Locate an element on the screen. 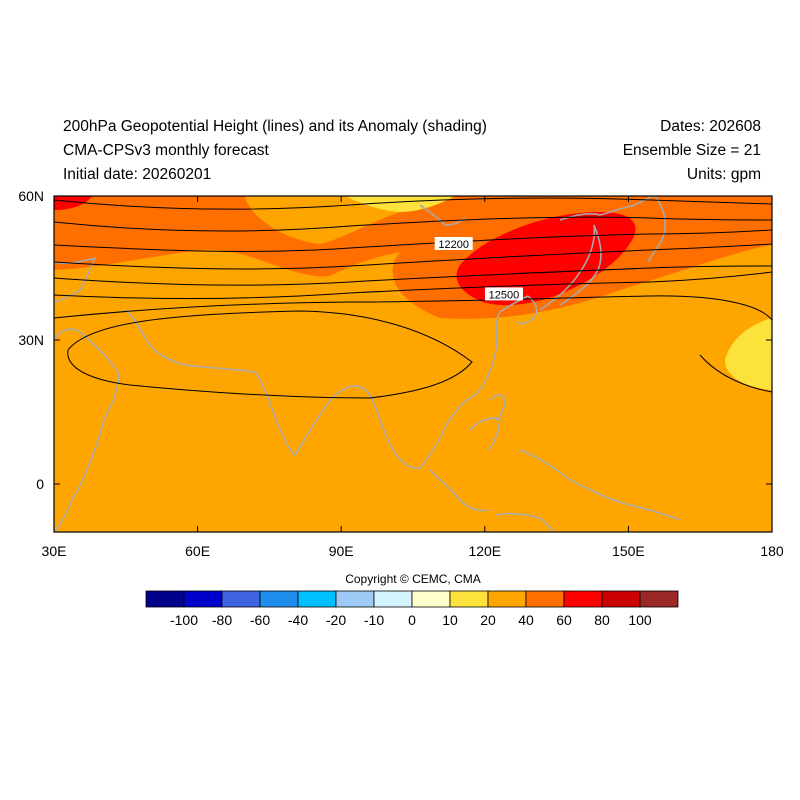 Image resolution: width=800 pixels, height=800 pixels. contour-label: 12200 is located at coordinates (453, 244).